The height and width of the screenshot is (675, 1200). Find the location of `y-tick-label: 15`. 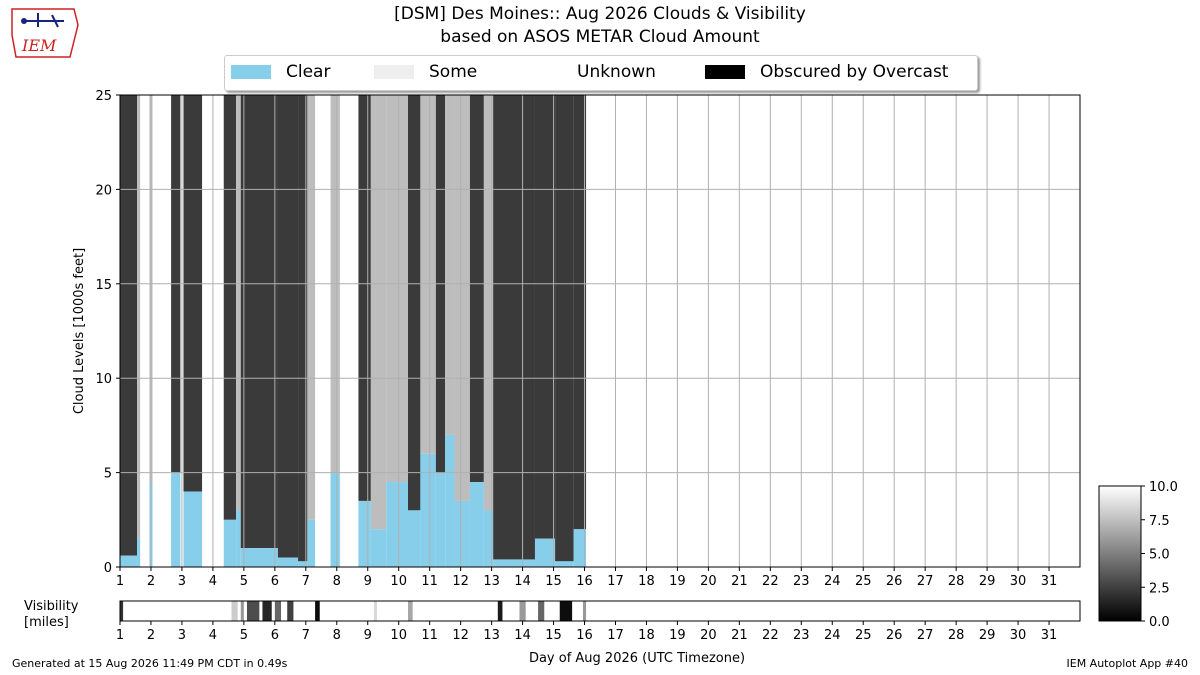

y-tick-label: 15 is located at coordinates (103, 285).